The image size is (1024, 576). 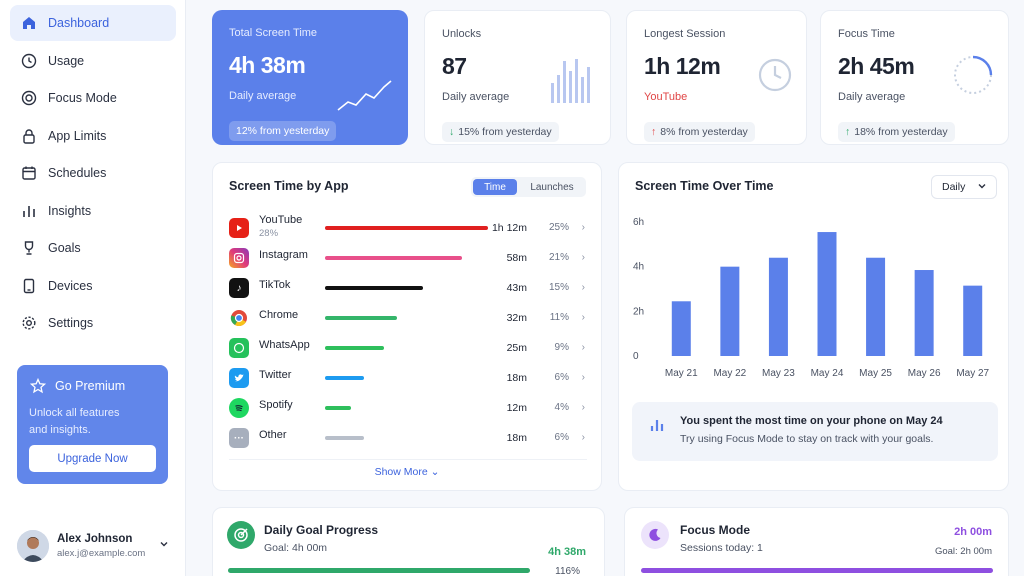 What do you see at coordinates (963, 551) in the screenshot?
I see `focus-goal: Goal: 2h 00m` at bounding box center [963, 551].